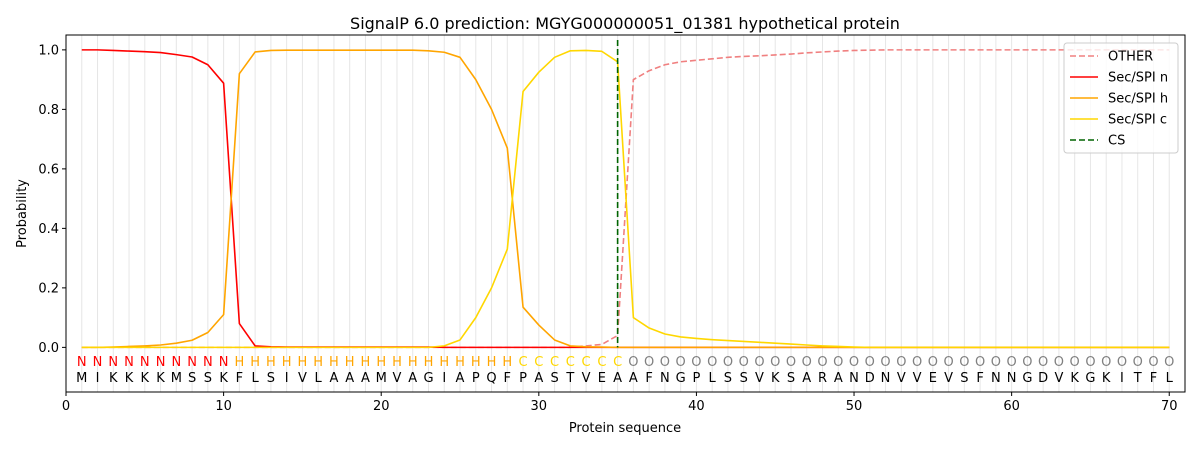 Image resolution: width=1200 pixels, height=450 pixels. What do you see at coordinates (223, 406) in the screenshot?
I see `x-tick-label: 10` at bounding box center [223, 406].